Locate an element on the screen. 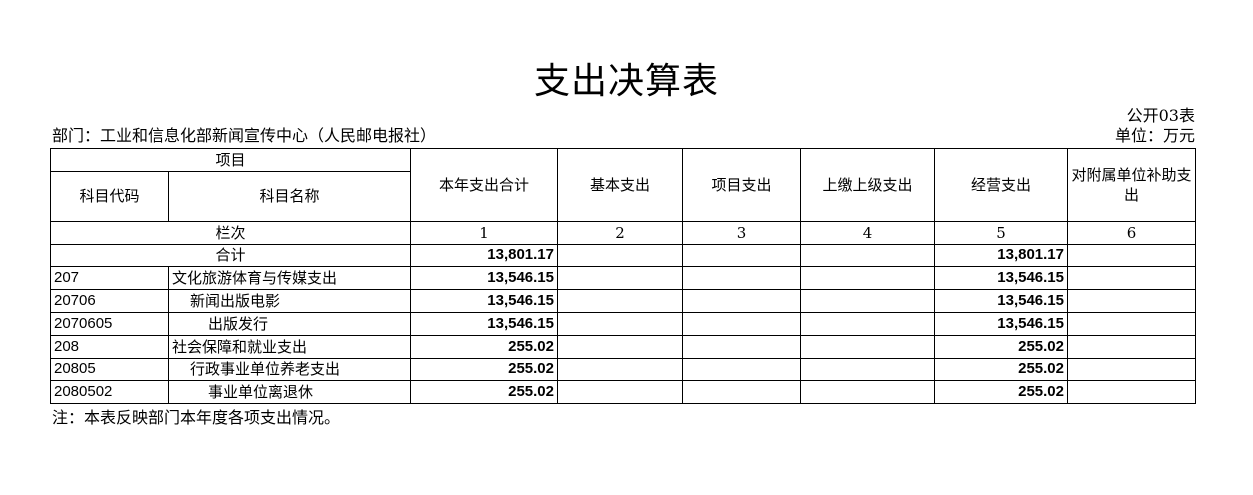 The height and width of the screenshot is (495, 1253). header-code: 科目代码 is located at coordinates (109, 196).